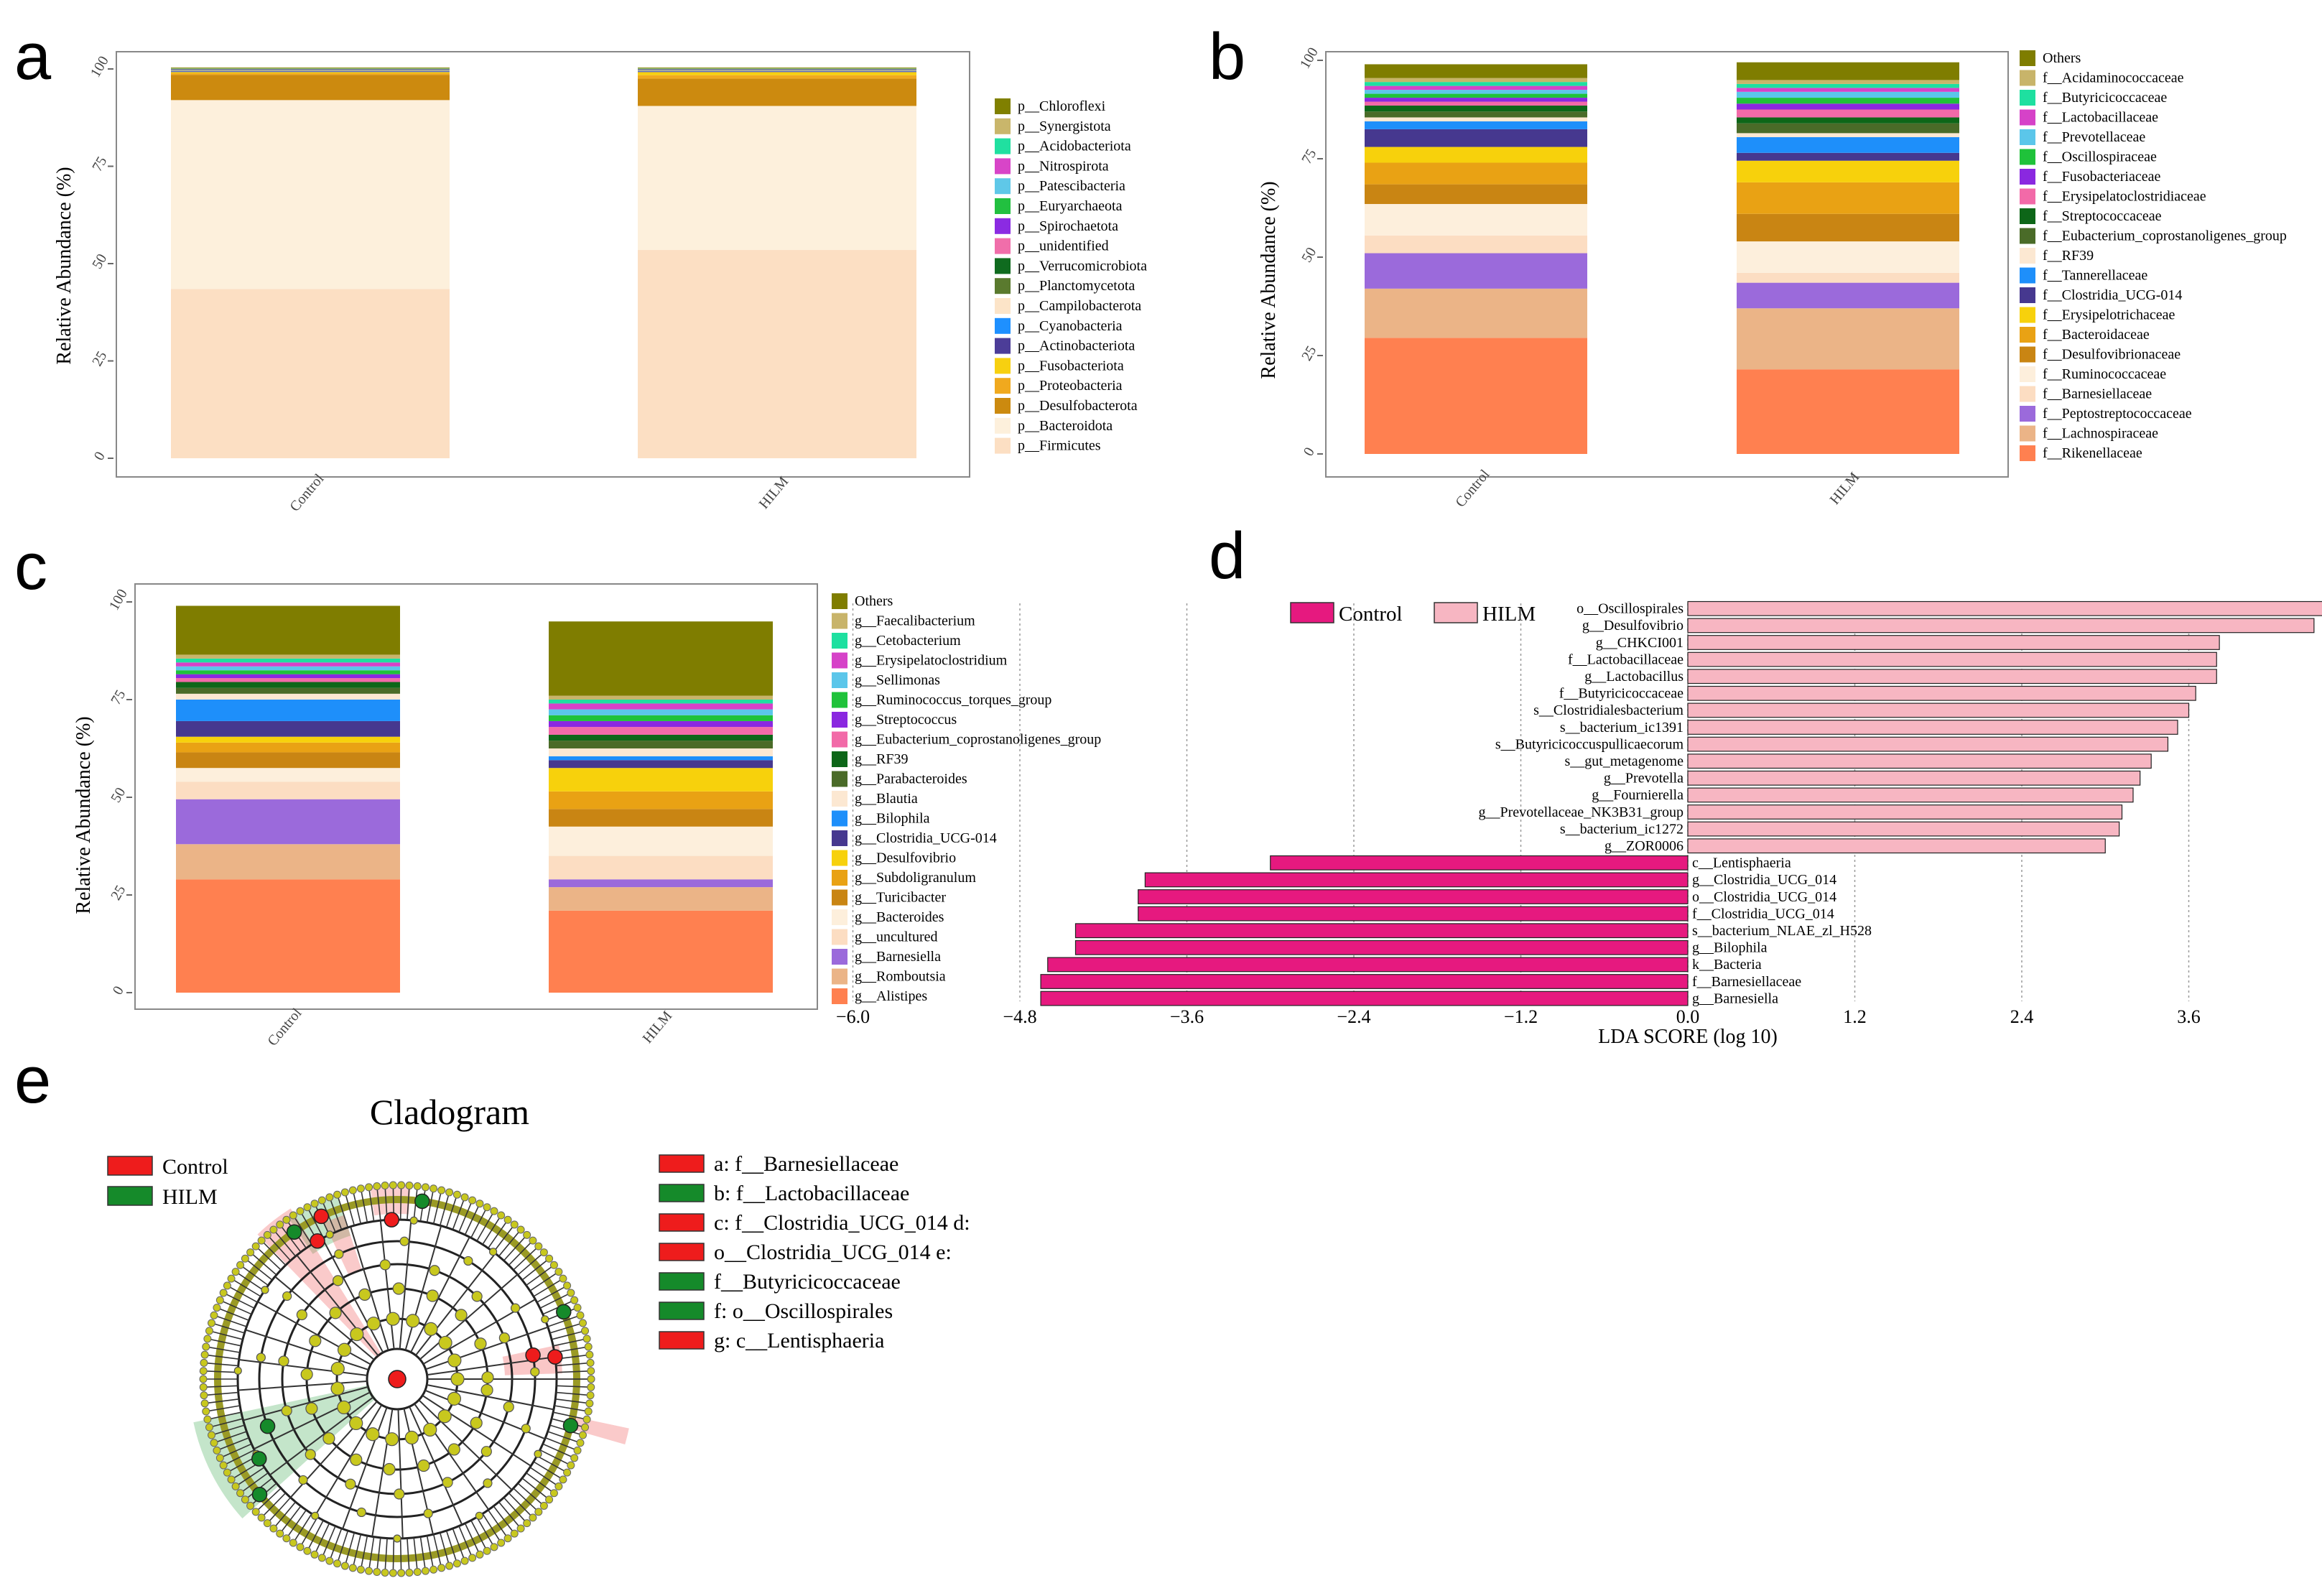 This screenshot has width=2322, height=1596. What do you see at coordinates (1364, 998) in the screenshot?
I see `lda-bar-control` at bounding box center [1364, 998].